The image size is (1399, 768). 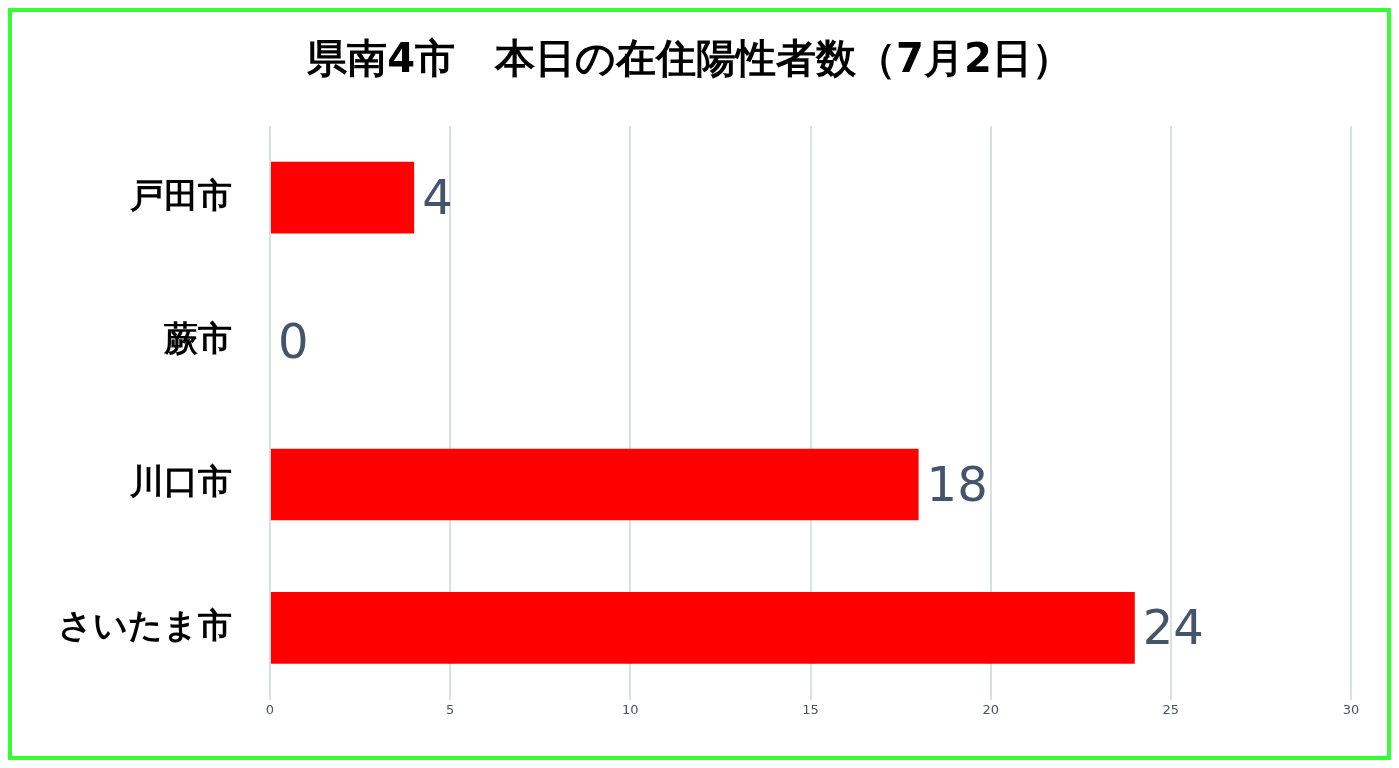 What do you see at coordinates (197, 337) in the screenshot?
I see `y-tick-label: 蕨市` at bounding box center [197, 337].